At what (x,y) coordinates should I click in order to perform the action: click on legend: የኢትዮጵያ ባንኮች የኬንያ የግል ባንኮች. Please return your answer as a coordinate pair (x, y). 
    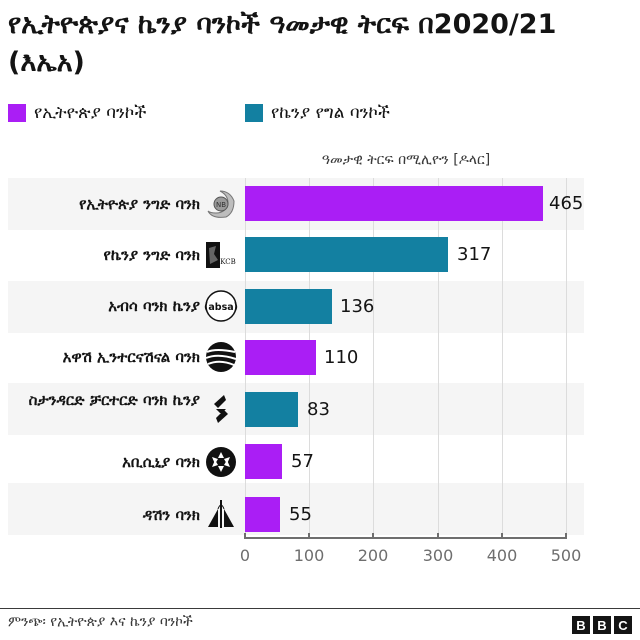
    Looking at the image, I should click on (318, 113).